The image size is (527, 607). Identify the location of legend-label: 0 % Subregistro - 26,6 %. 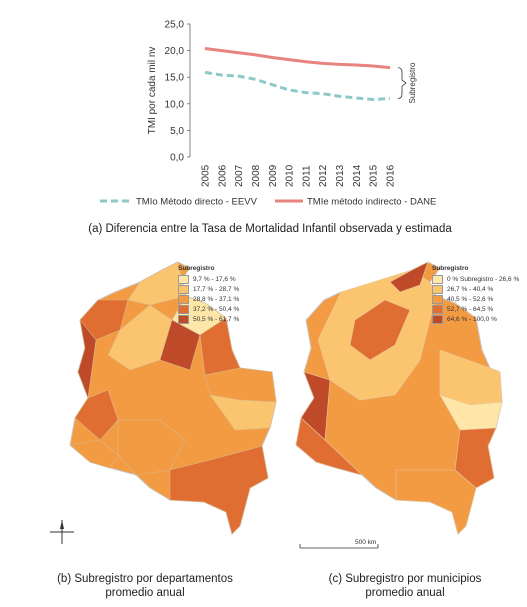
(483, 279).